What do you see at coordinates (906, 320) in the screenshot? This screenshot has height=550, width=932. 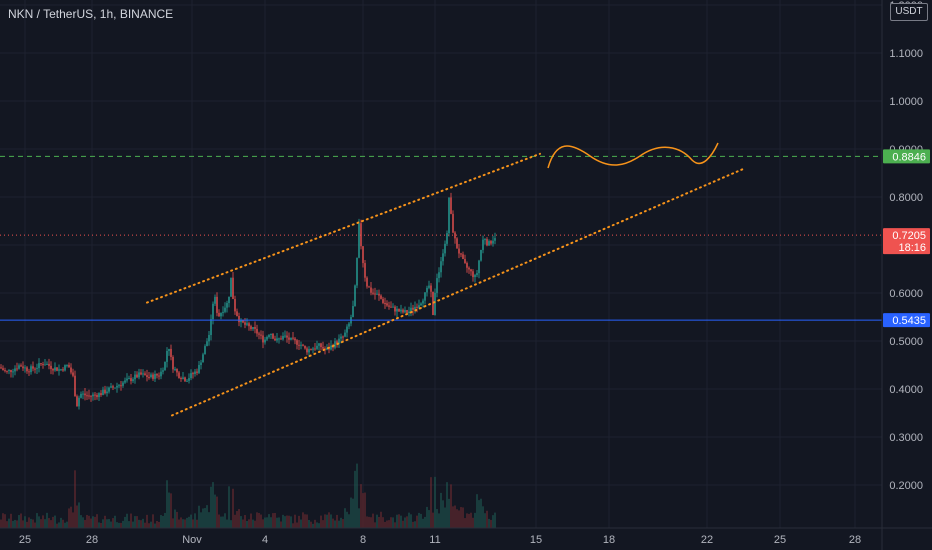 I see `price-label-box` at bounding box center [906, 320].